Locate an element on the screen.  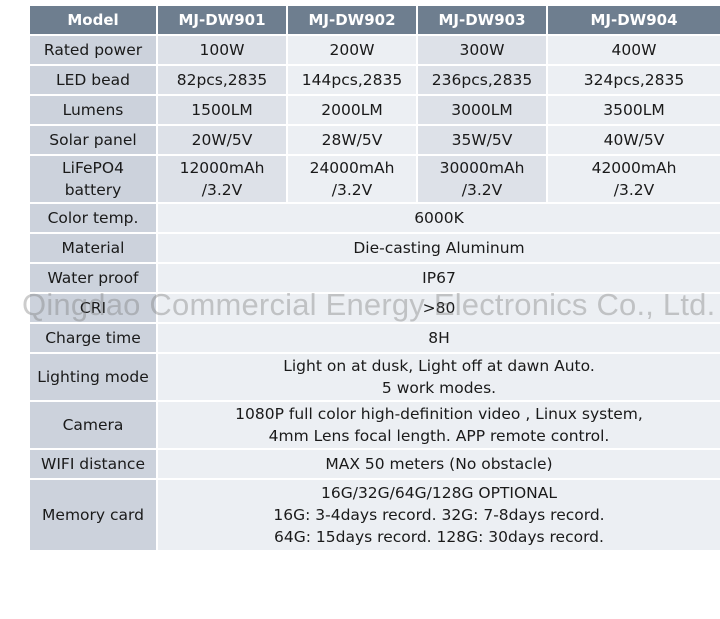
cell-line: 64G: 15days record. 128G: 30days record. is located at coordinates (439, 537).